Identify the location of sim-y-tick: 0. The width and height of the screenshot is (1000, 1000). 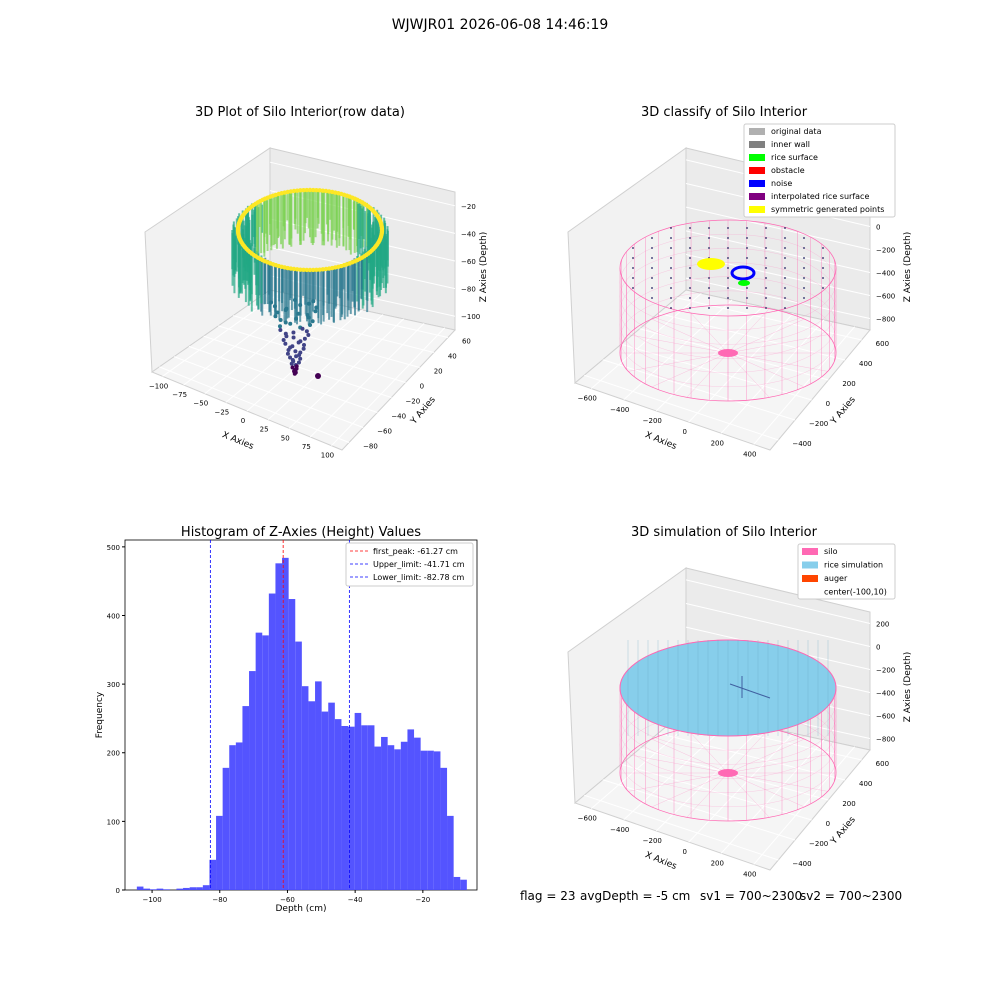
(828, 824).